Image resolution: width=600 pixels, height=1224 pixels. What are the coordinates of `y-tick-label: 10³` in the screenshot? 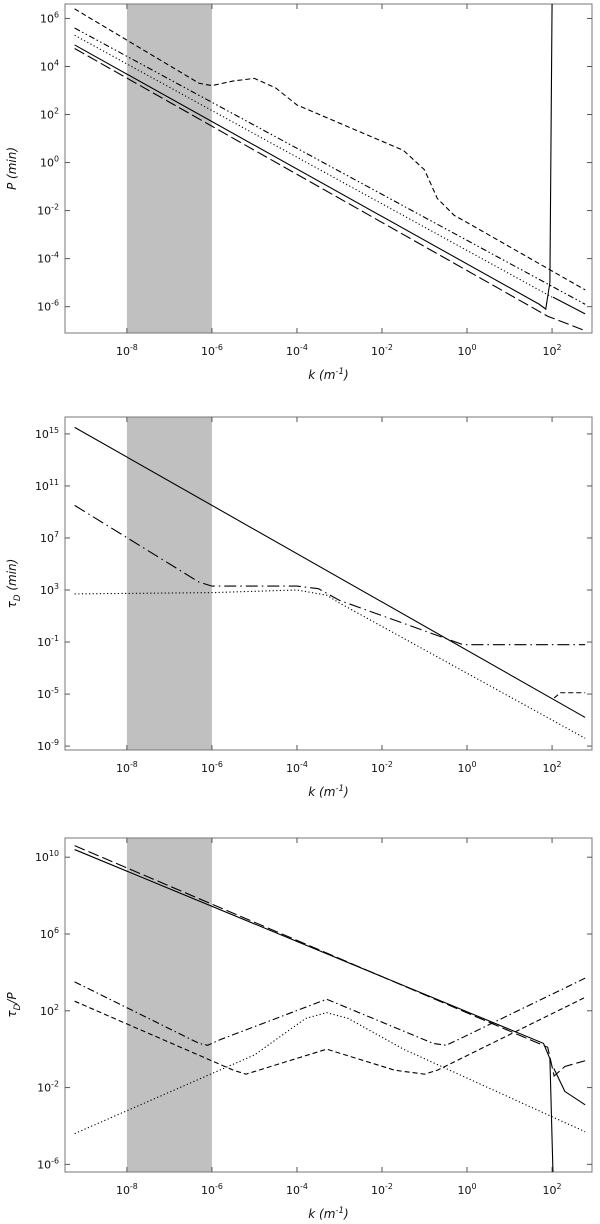 It's located at (49, 589).